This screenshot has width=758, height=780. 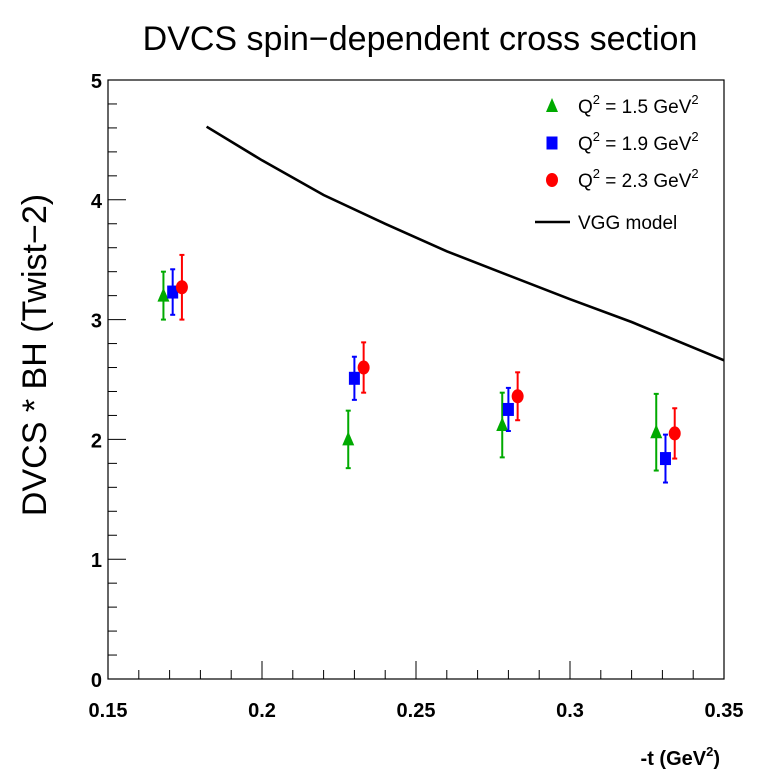 What do you see at coordinates (96, 561) in the screenshot?
I see `y-tick-label: 1` at bounding box center [96, 561].